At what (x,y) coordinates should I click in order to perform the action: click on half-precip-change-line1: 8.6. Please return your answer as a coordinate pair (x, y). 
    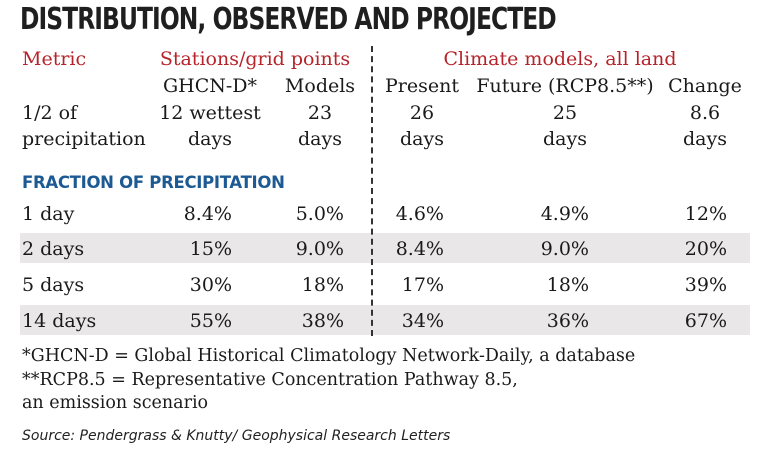
    Looking at the image, I should click on (705, 113).